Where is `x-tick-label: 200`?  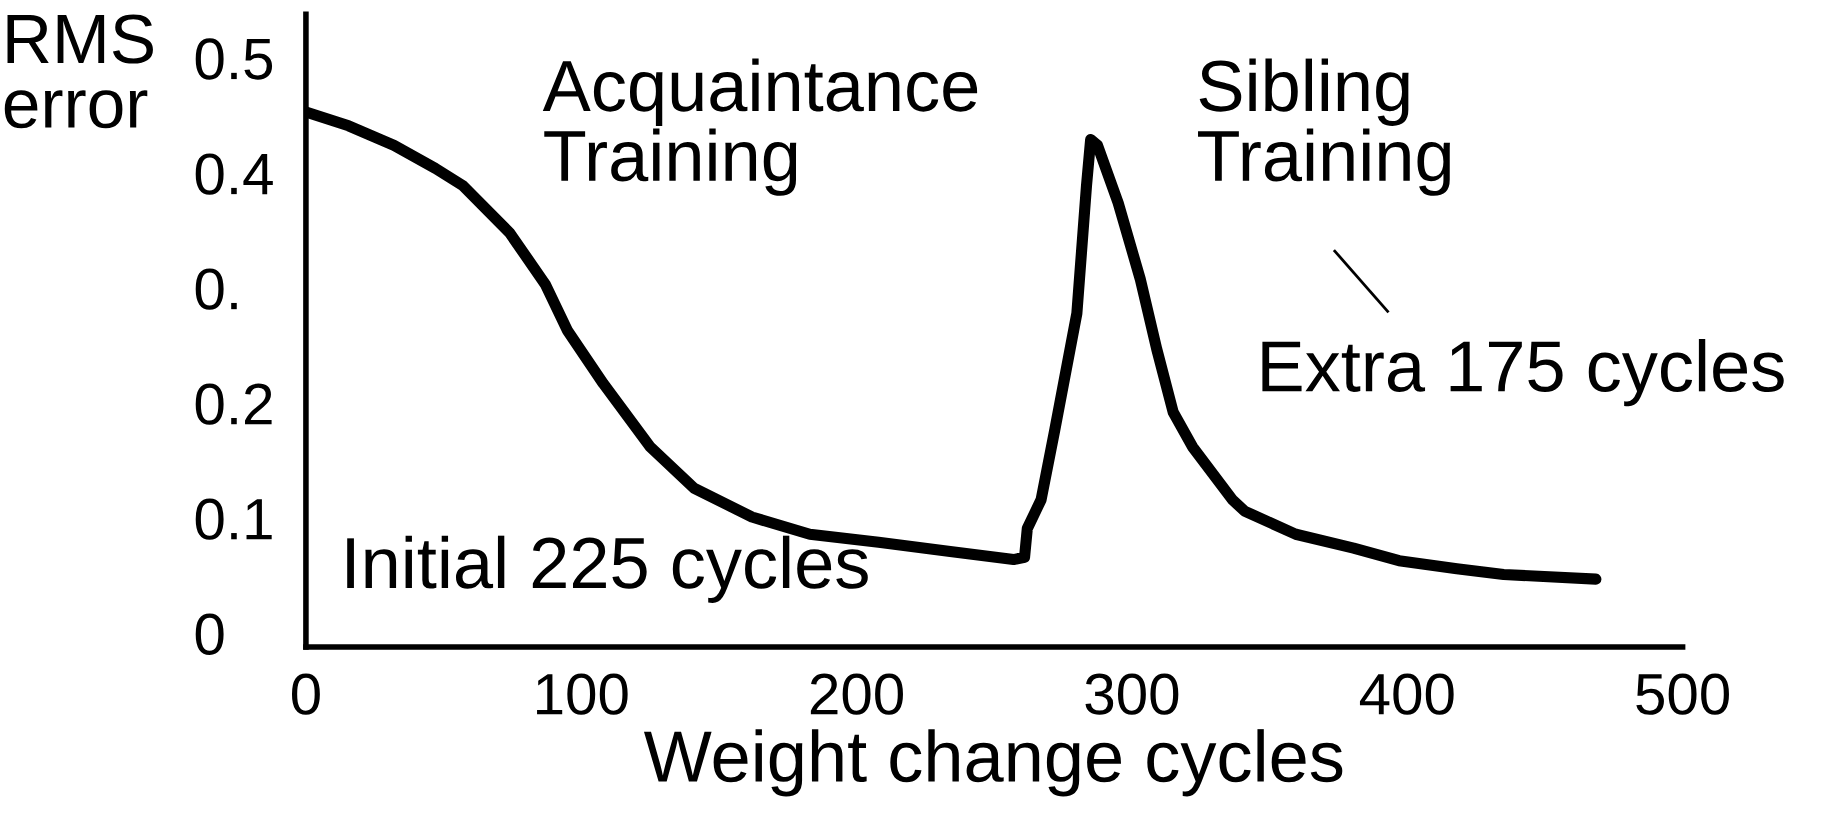 x-tick-label: 200 is located at coordinates (856, 694).